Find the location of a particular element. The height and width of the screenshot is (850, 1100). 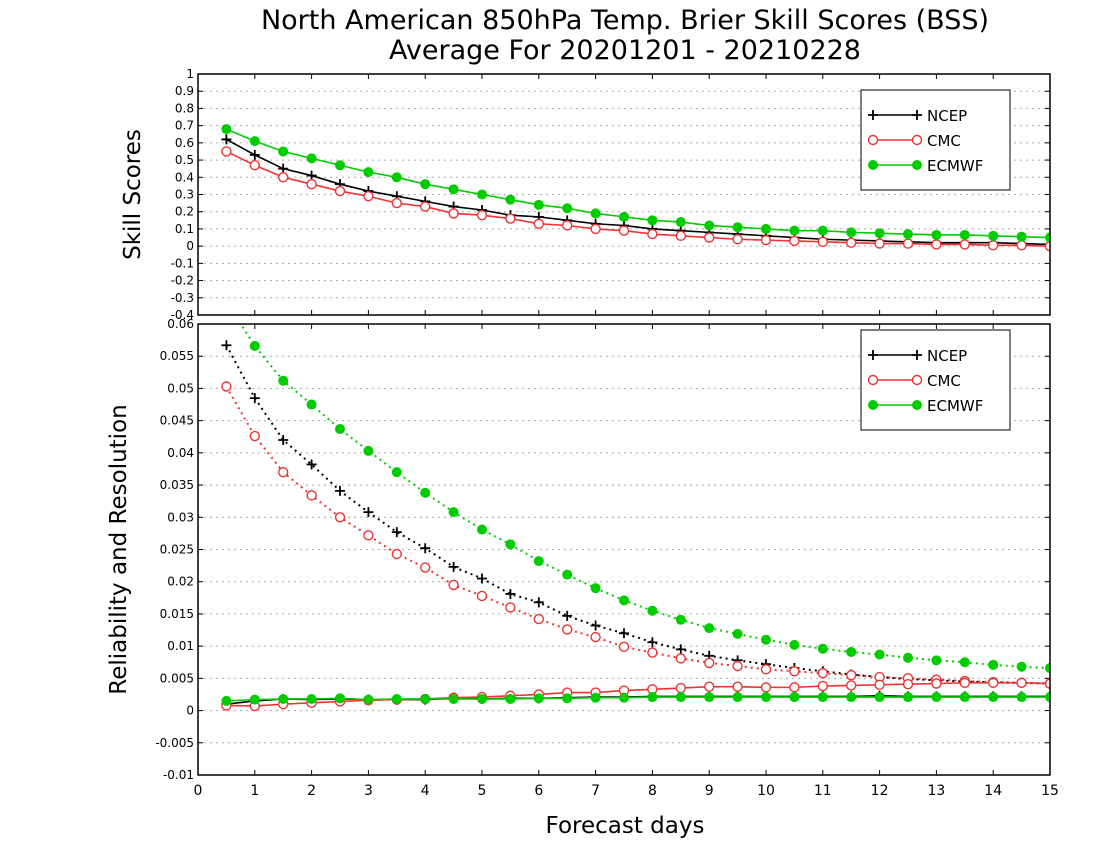

x-tick-label: 3 is located at coordinates (368, 791).